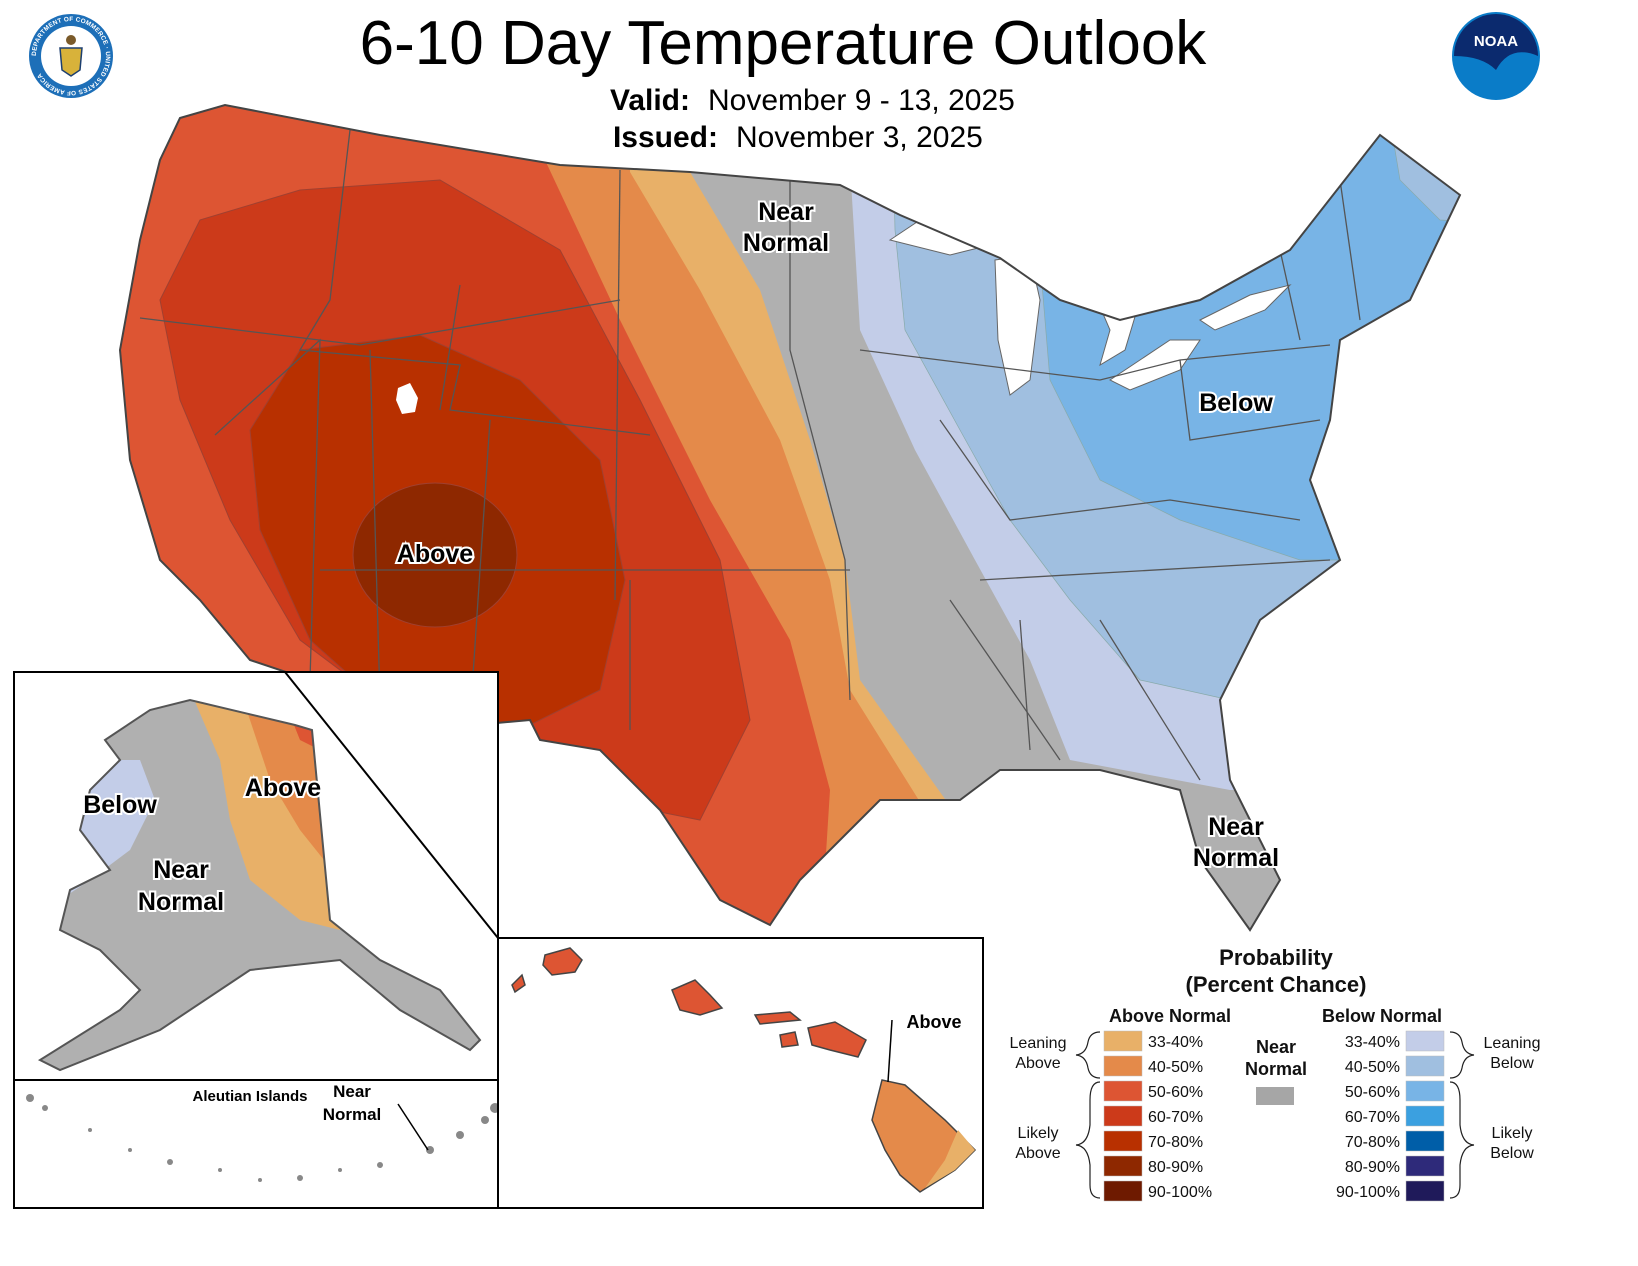 The height and width of the screenshot is (1266, 1638). What do you see at coordinates (1236, 403) in the screenshot?
I see `below-label: Below` at bounding box center [1236, 403].